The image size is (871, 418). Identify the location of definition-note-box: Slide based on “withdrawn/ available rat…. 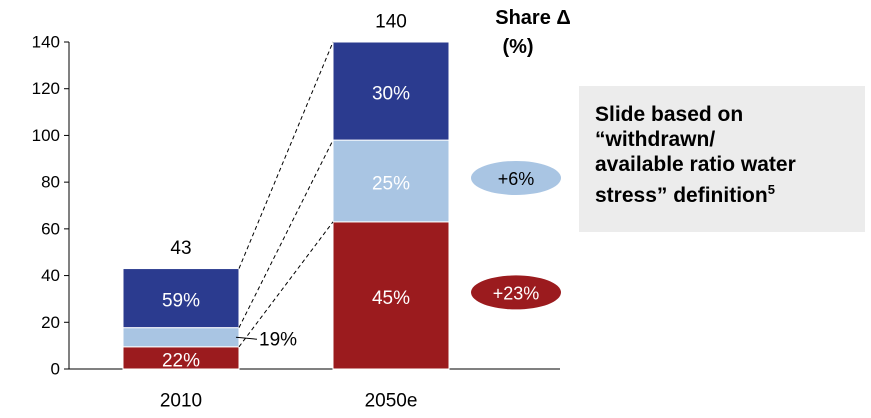
(722, 159).